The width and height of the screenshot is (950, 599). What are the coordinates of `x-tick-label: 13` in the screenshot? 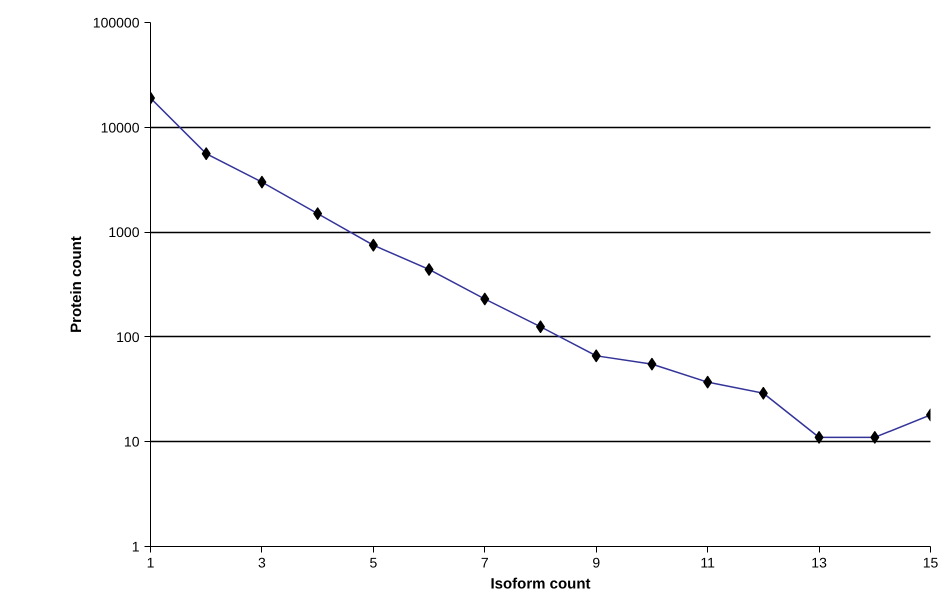 It's located at (819, 562).